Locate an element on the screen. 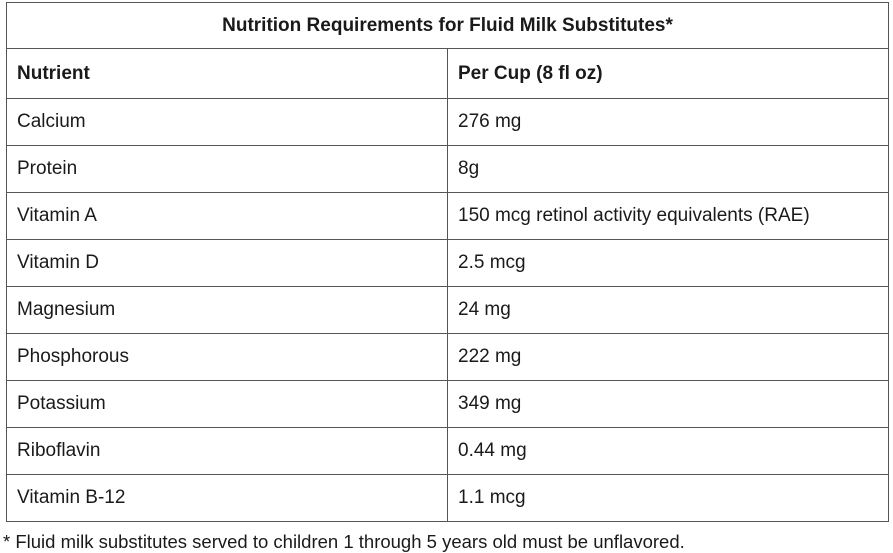 The image size is (893, 553). table-row: Calcium 276 mg is located at coordinates (447, 122).